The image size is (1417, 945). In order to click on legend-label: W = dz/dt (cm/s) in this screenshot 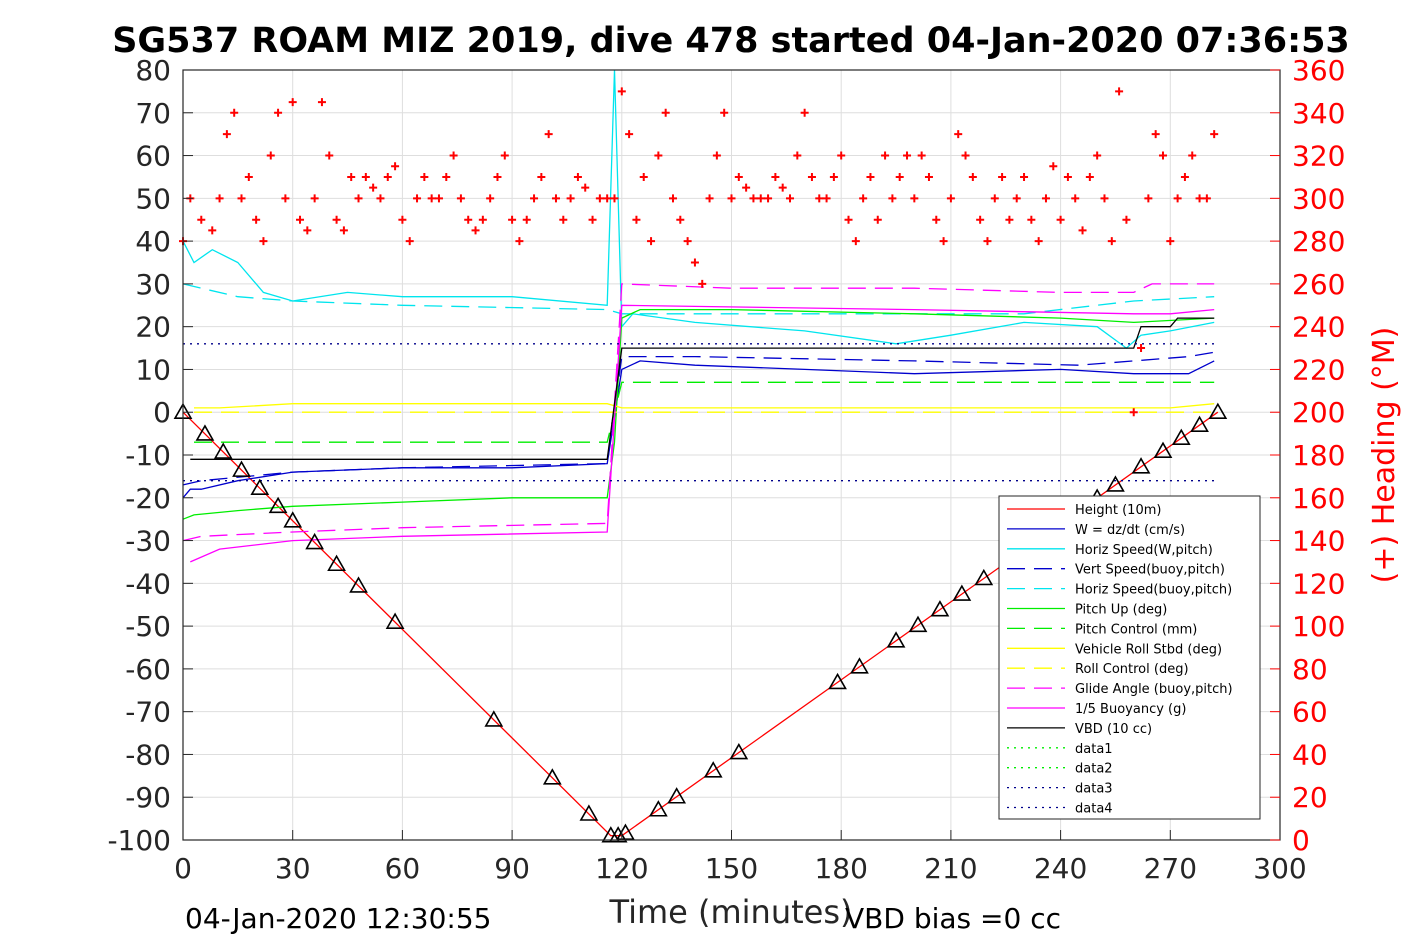, I will do `click(1130, 530)`.